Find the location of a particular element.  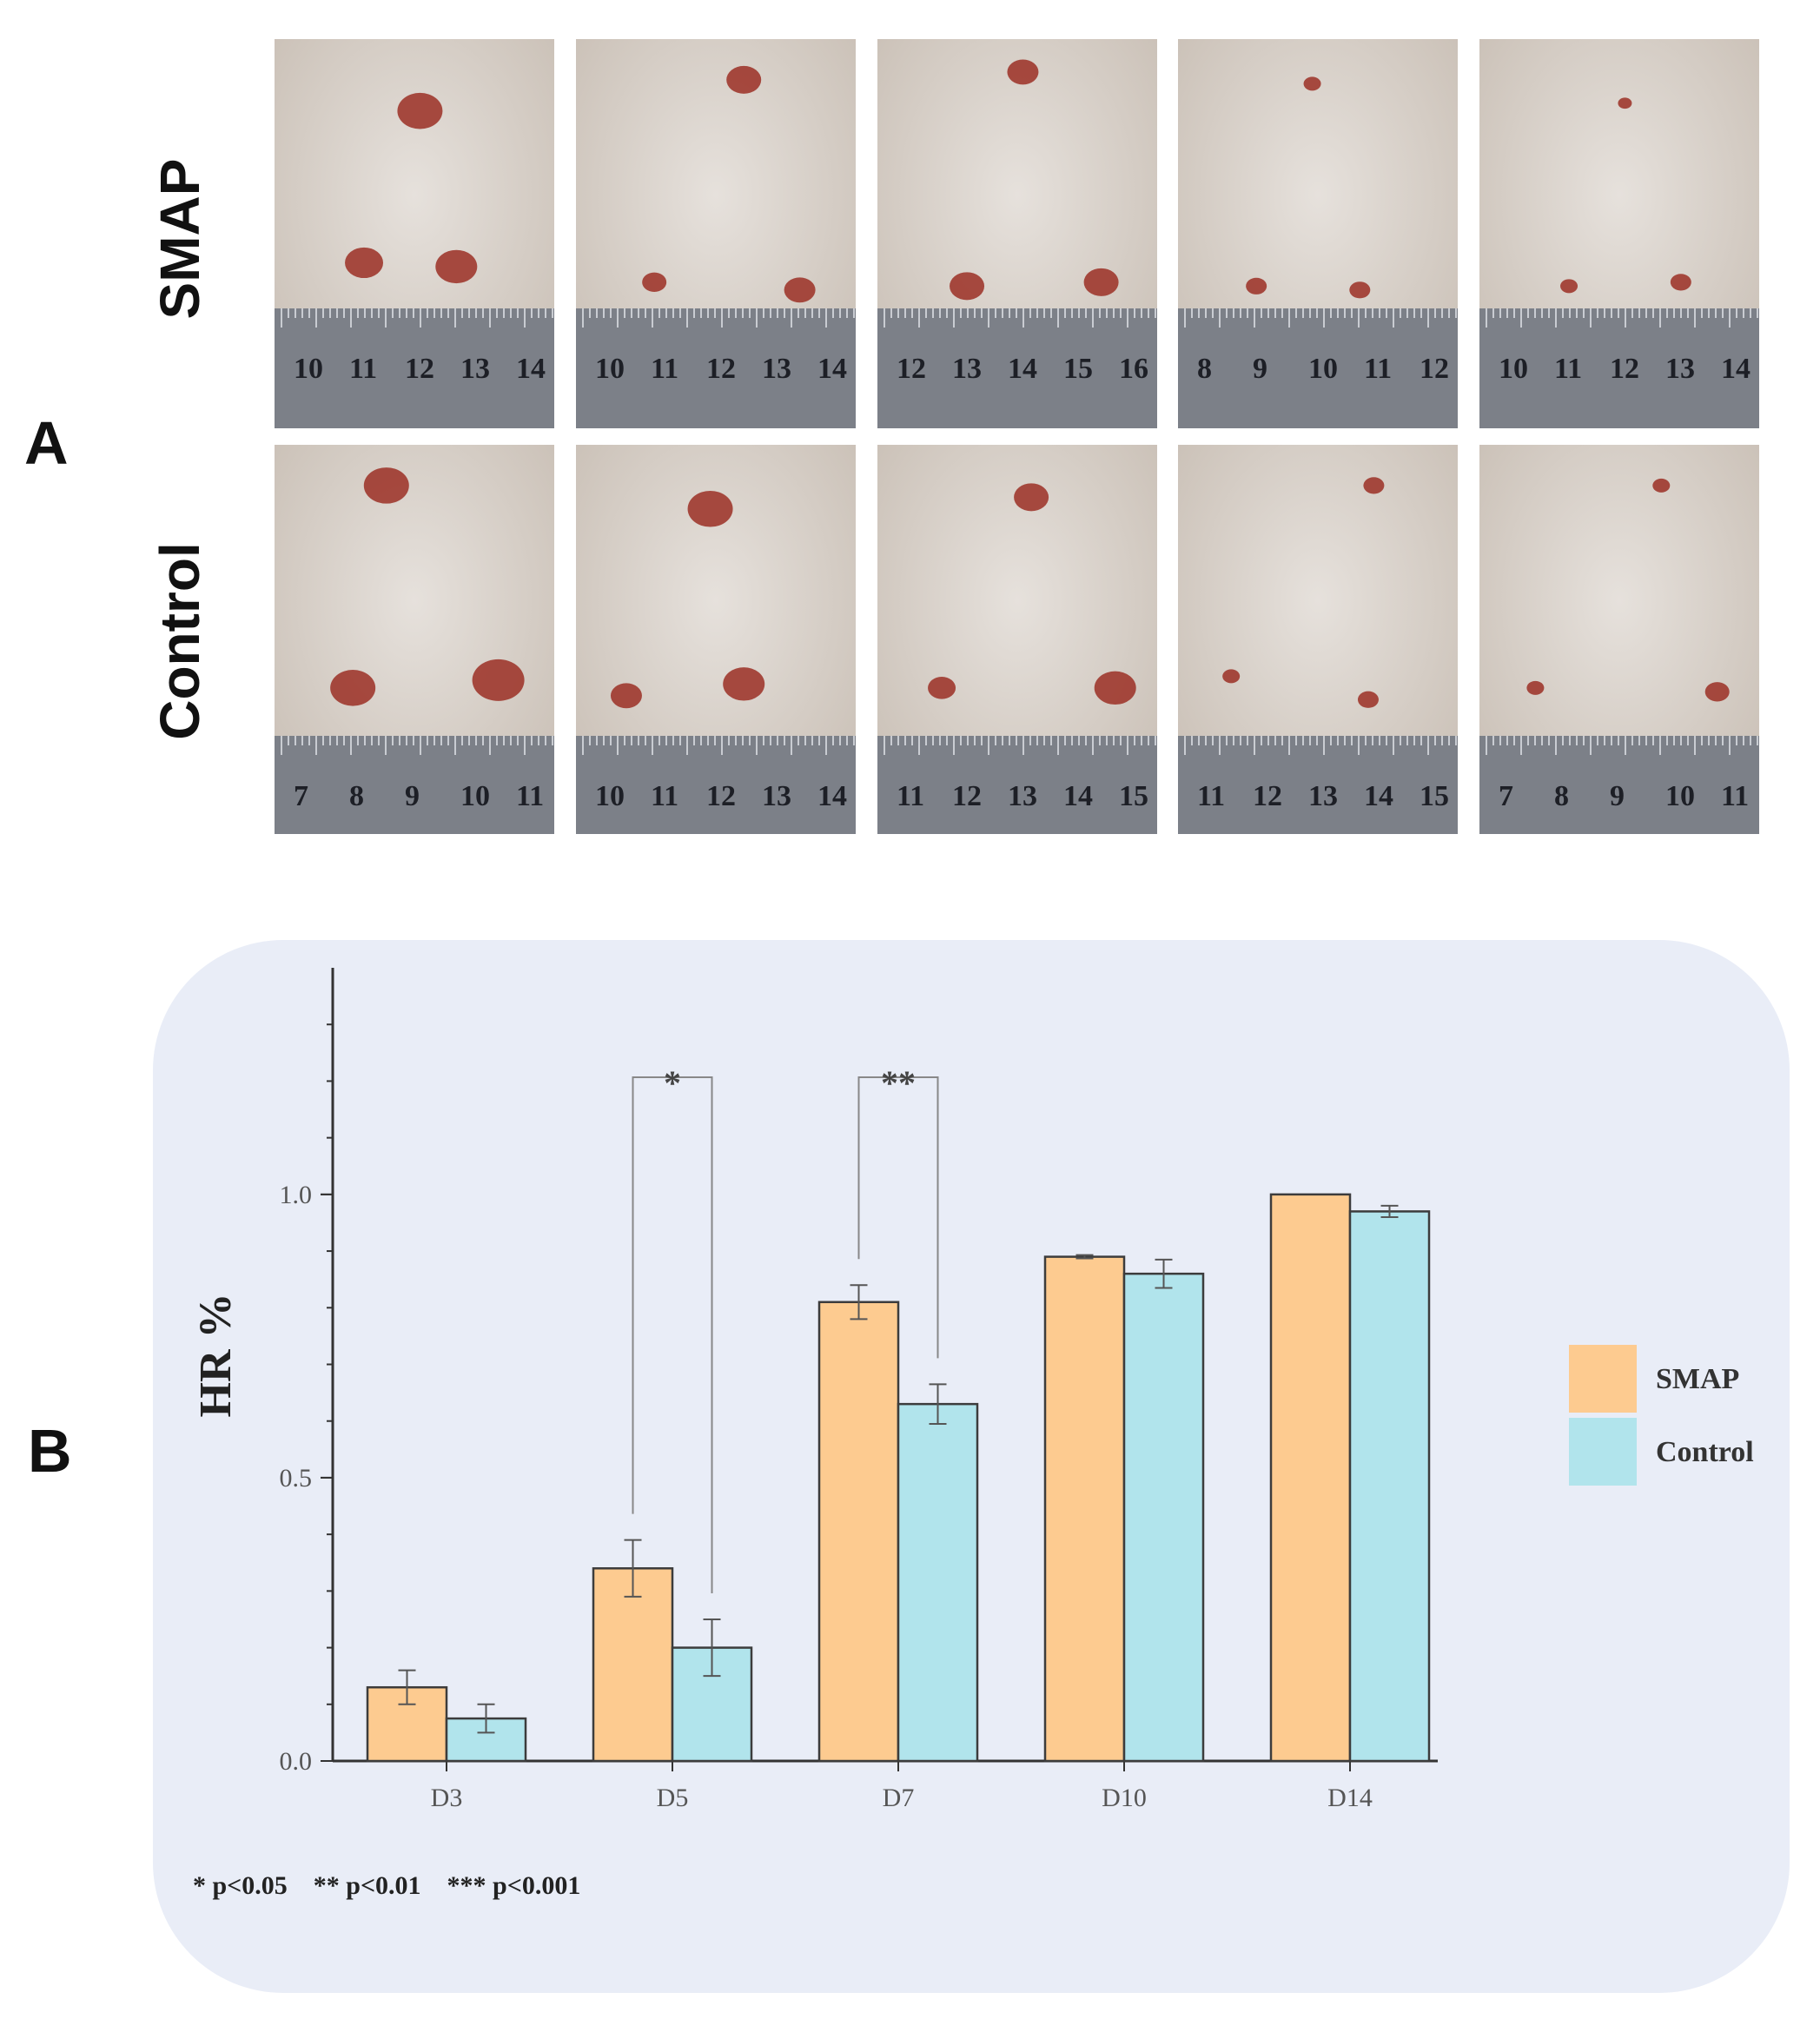

significance-footnote: * p<0.05 ** p<0.01 *** p<0.001 is located at coordinates (386, 1885).